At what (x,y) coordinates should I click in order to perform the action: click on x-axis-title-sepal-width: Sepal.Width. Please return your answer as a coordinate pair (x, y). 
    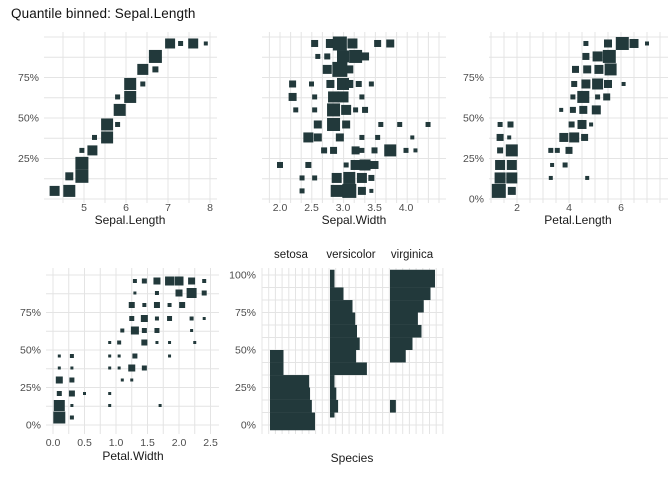
    Looking at the image, I should click on (354, 220).